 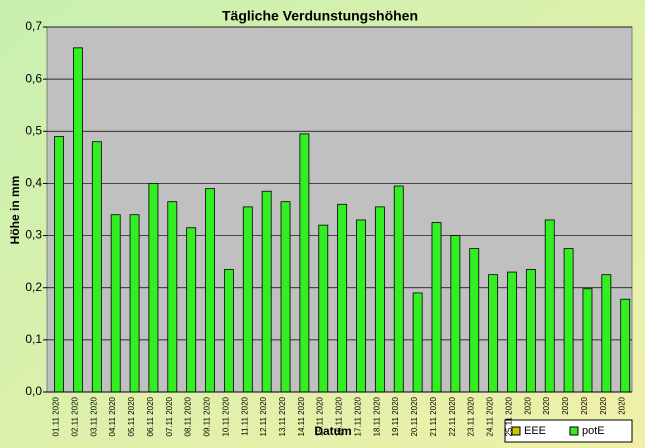 I want to click on x-tick-label: 02.11 2020, so click(x=74, y=416).